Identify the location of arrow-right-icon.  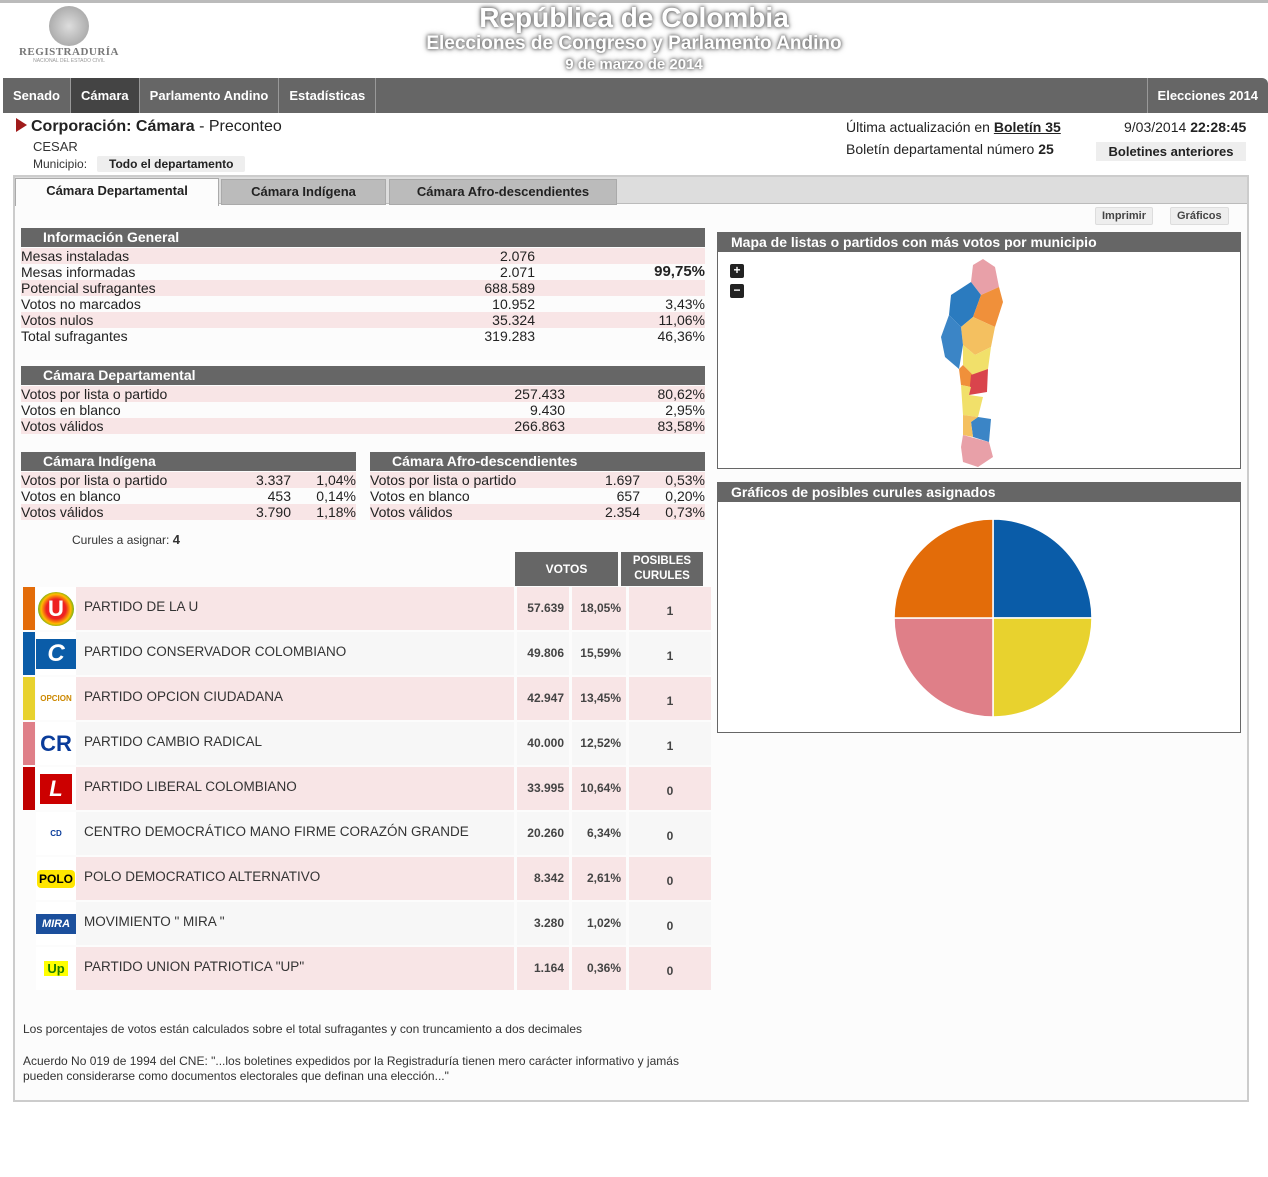
(21, 125).